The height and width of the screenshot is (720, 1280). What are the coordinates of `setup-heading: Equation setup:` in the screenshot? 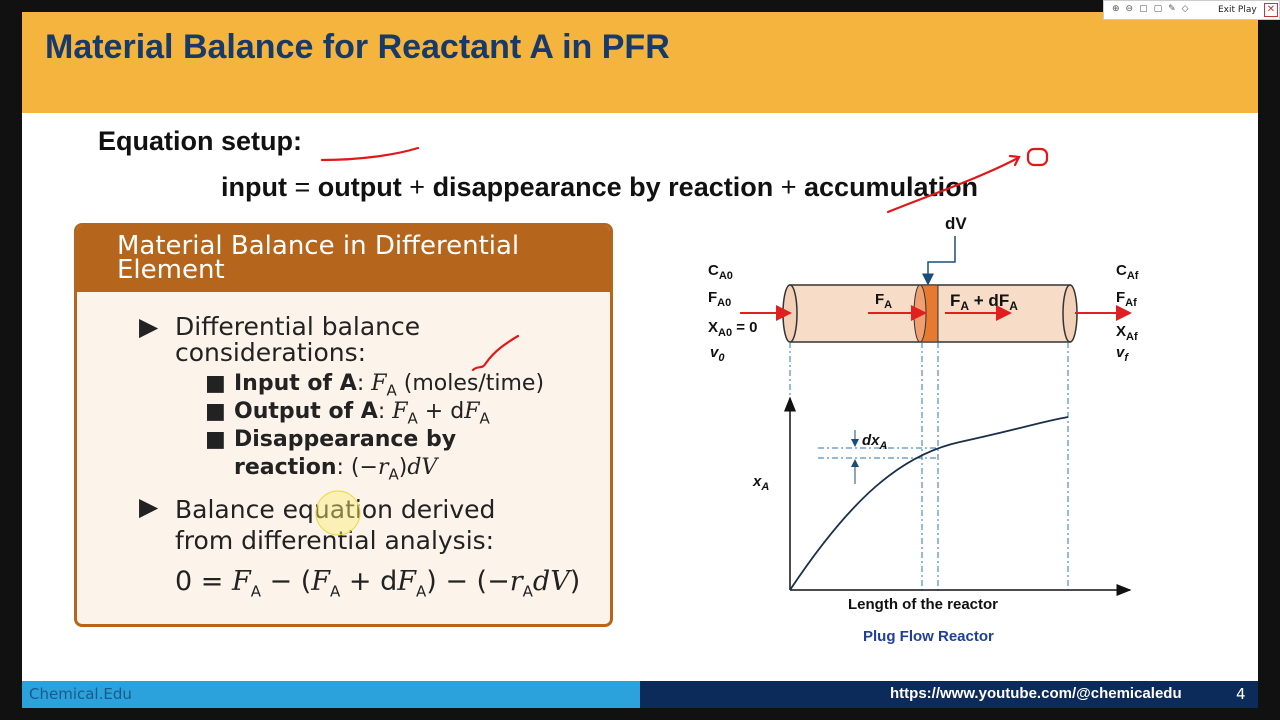 It's located at (200, 141).